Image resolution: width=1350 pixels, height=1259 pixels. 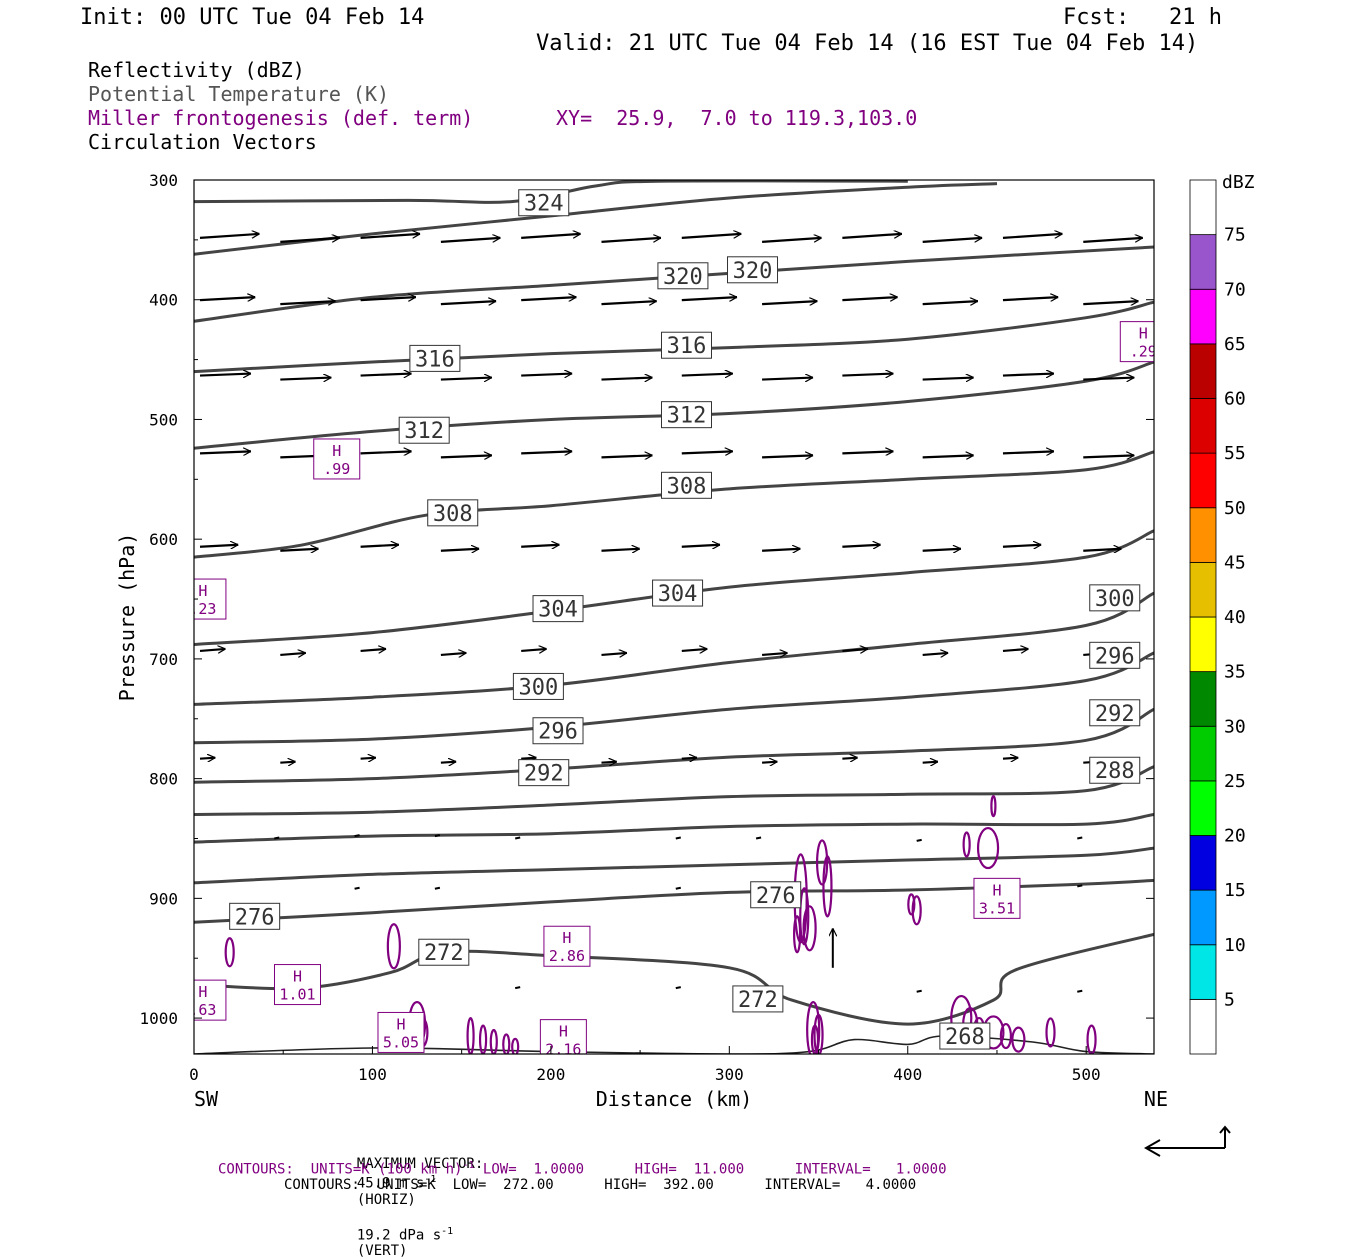 What do you see at coordinates (965, 1037) in the screenshot?
I see `isentrope-label-text: 268` at bounding box center [965, 1037].